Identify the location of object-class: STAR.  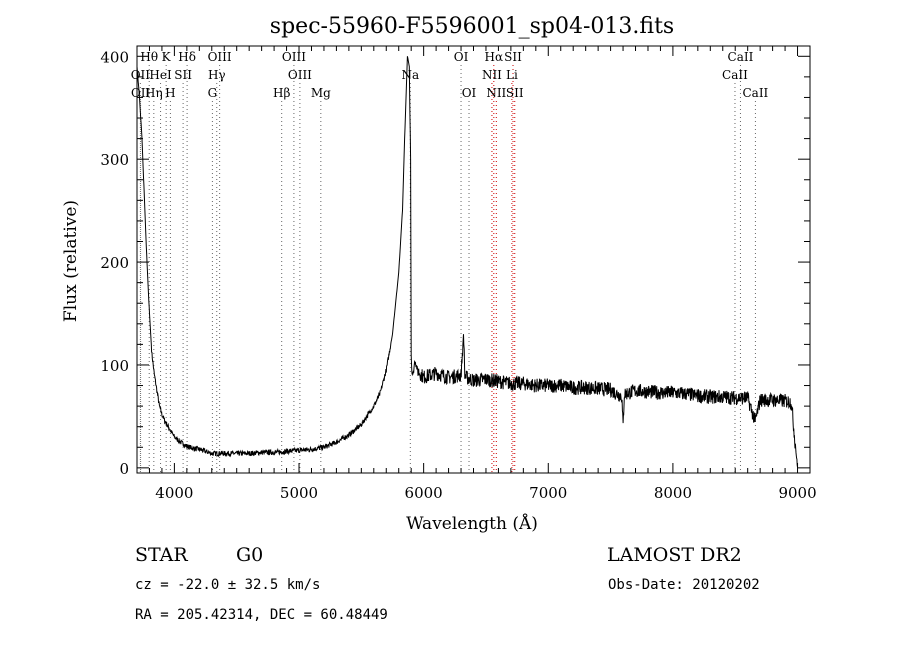
(161, 555).